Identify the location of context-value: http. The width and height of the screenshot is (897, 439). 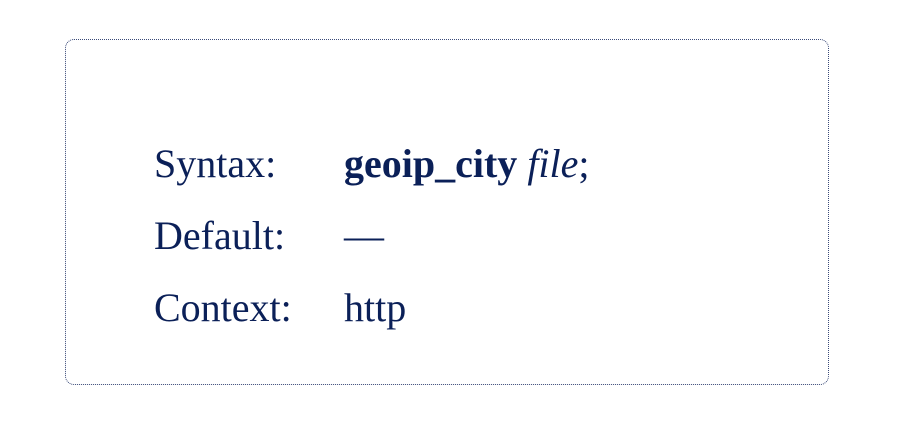
(375, 307).